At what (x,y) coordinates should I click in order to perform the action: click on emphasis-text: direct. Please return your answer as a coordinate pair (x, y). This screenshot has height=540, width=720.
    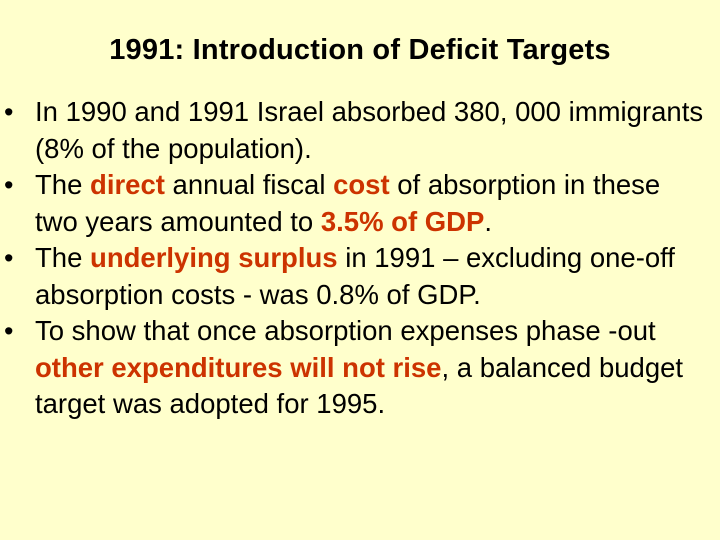
    Looking at the image, I should click on (127, 184).